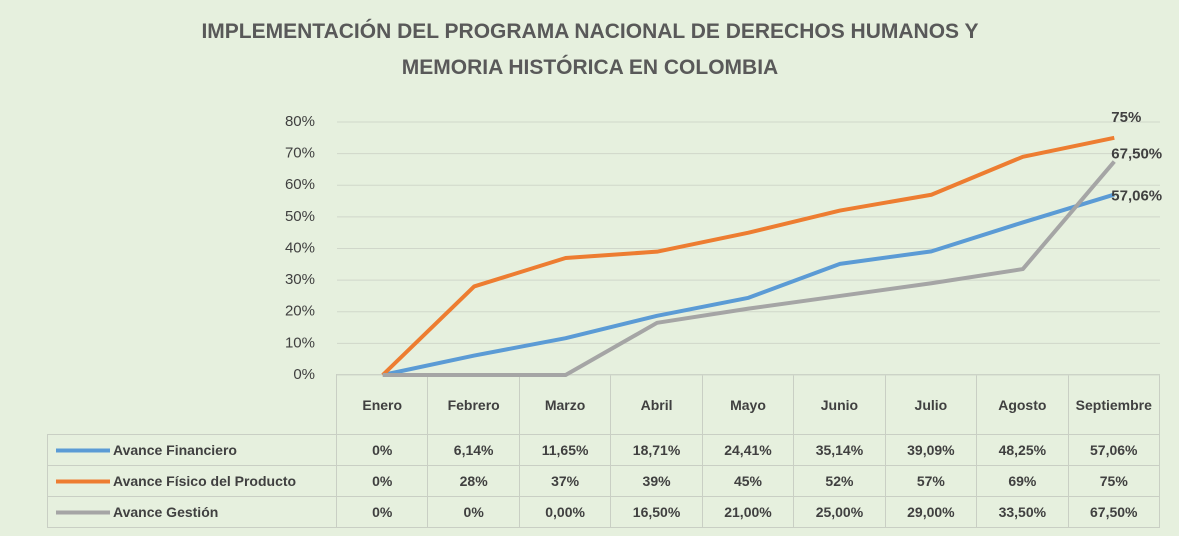 The height and width of the screenshot is (536, 1179). I want to click on table-value: 25,00%, so click(839, 512).